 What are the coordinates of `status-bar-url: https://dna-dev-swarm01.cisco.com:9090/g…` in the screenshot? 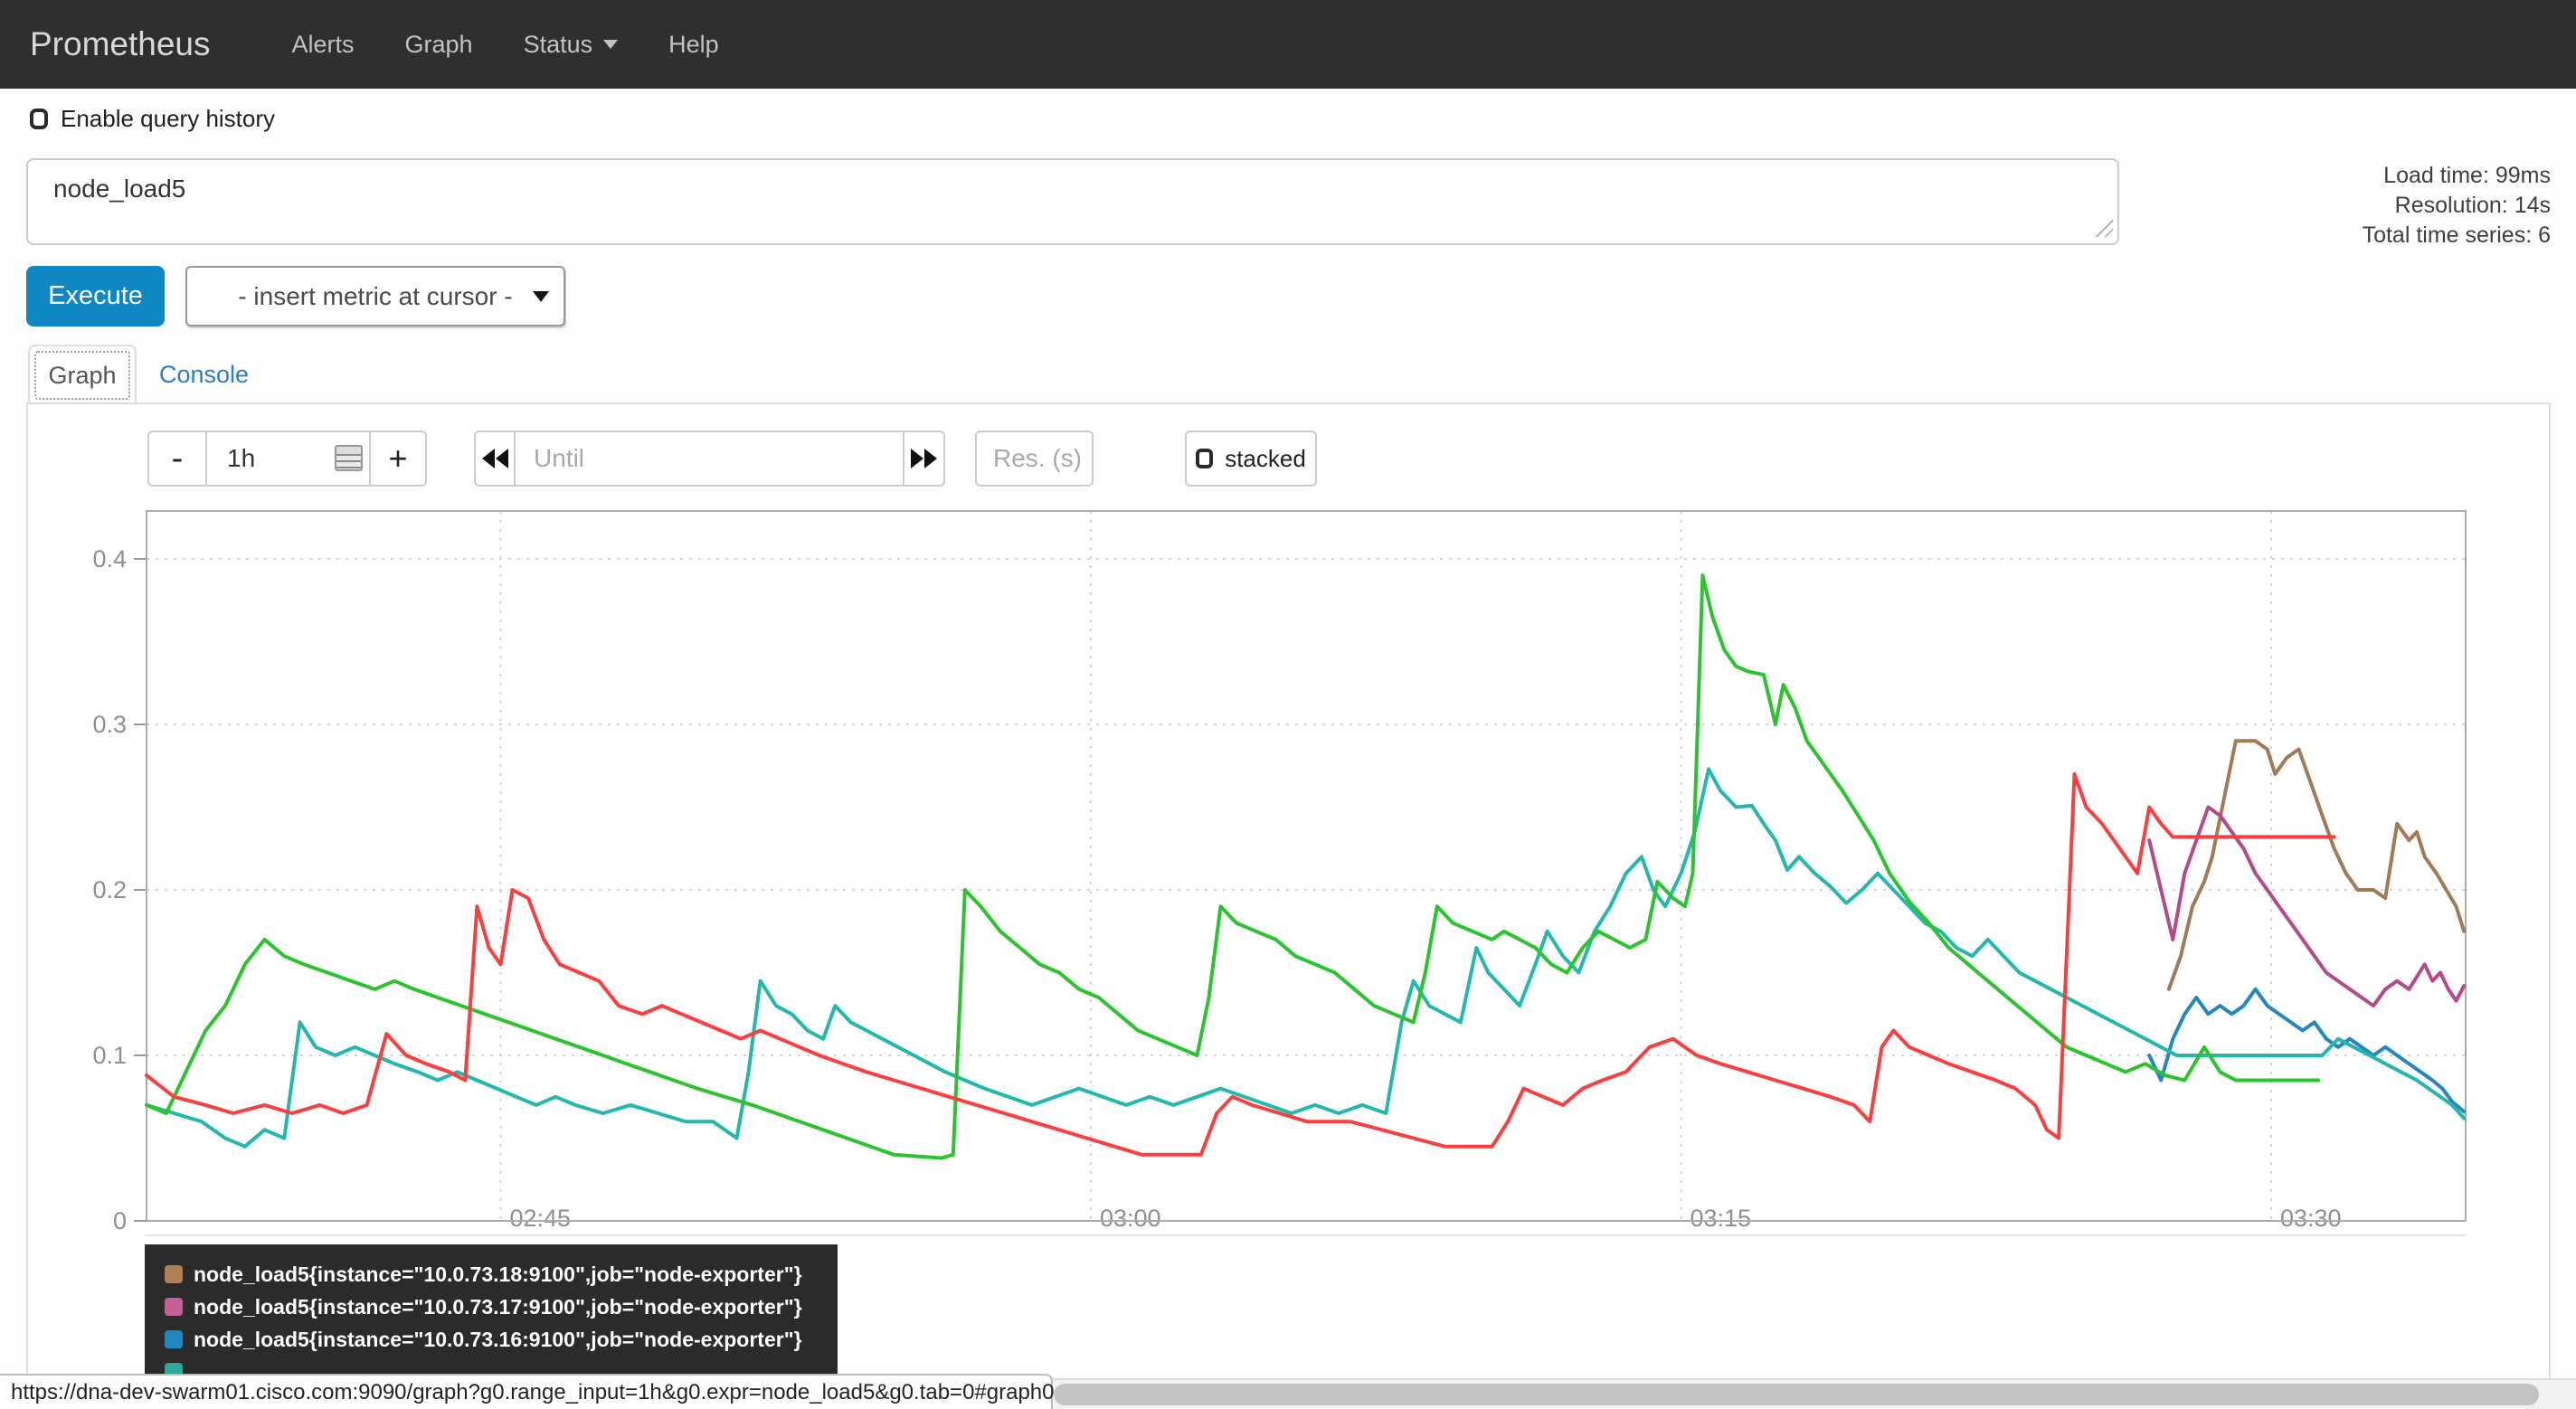 It's located at (527, 1391).